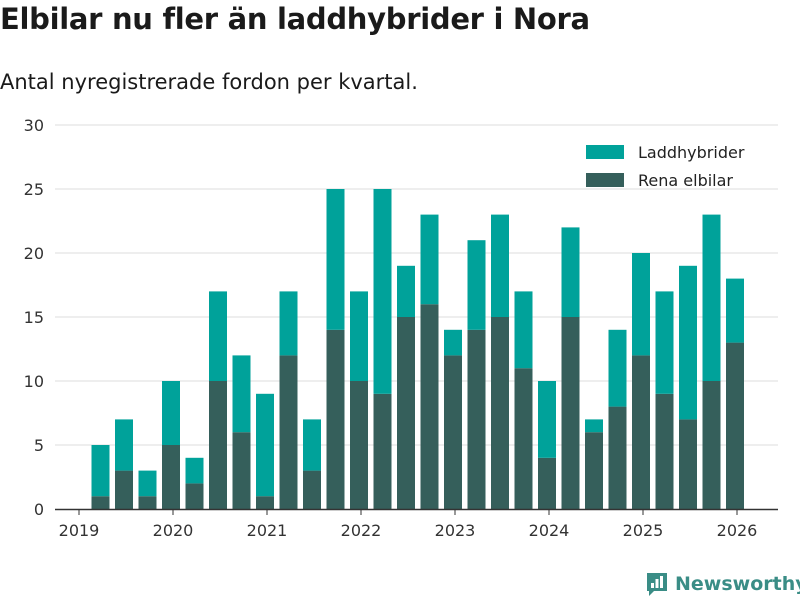  I want to click on y-tick-label: 30, so click(34, 125).